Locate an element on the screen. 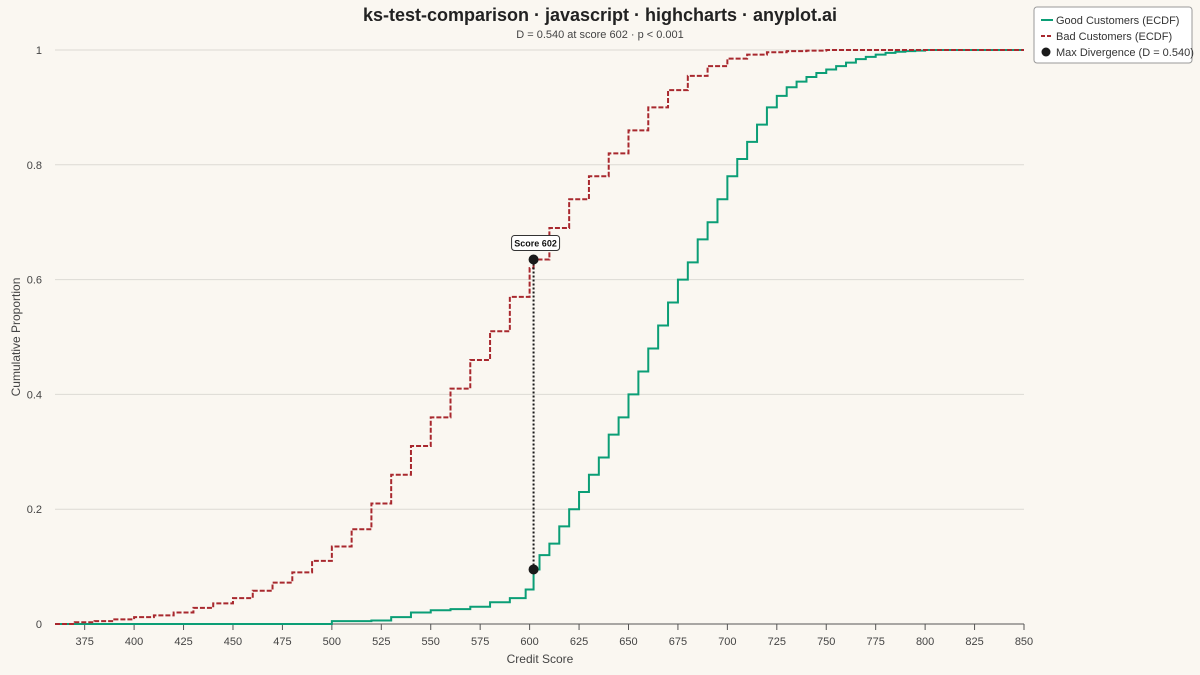 The width and height of the screenshot is (1200, 675). x-tick-label: 700 is located at coordinates (727, 642).